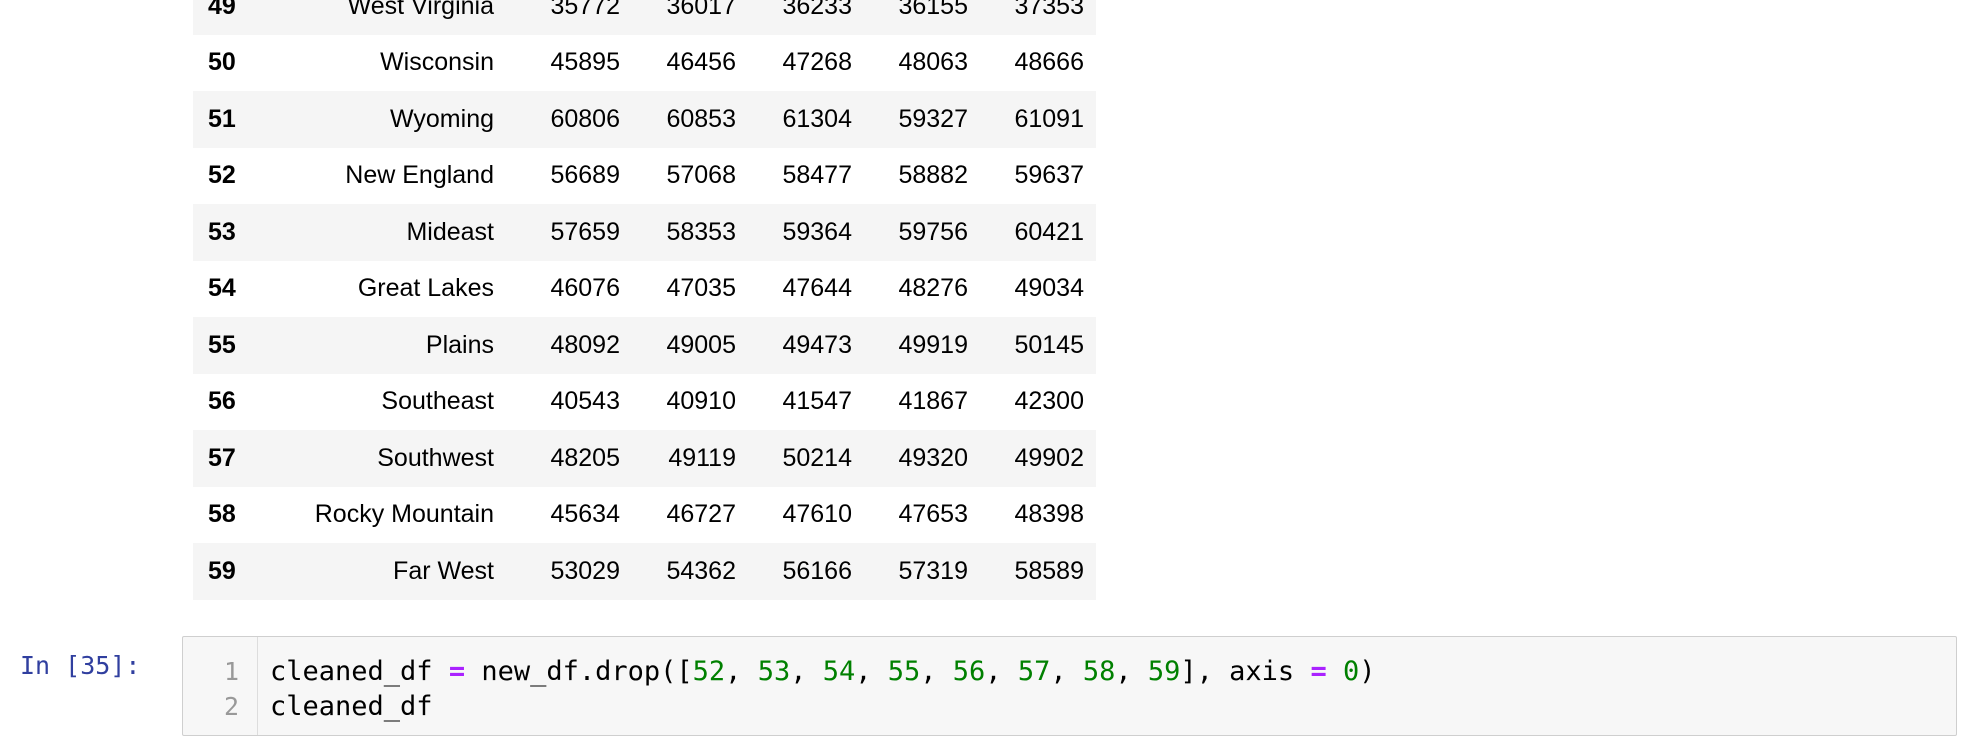  Describe the element at coordinates (839, 671) in the screenshot. I see `code-token: 54` at that location.